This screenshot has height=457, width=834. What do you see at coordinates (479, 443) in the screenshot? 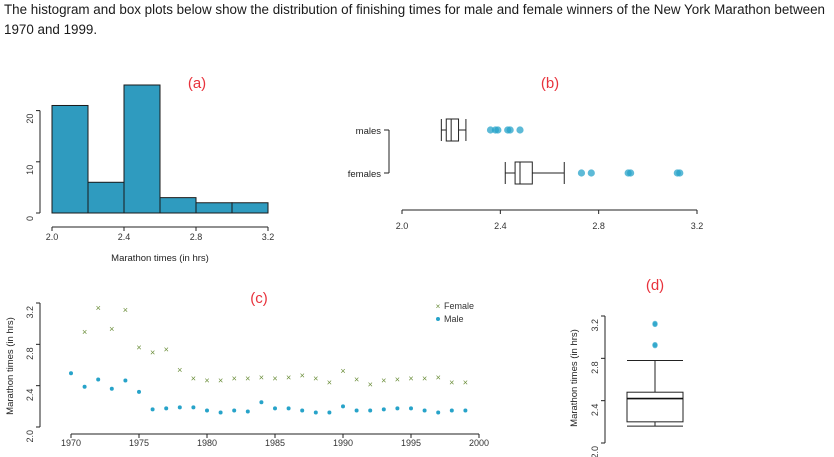
I see `x-tick-label-c: 2000` at bounding box center [479, 443].